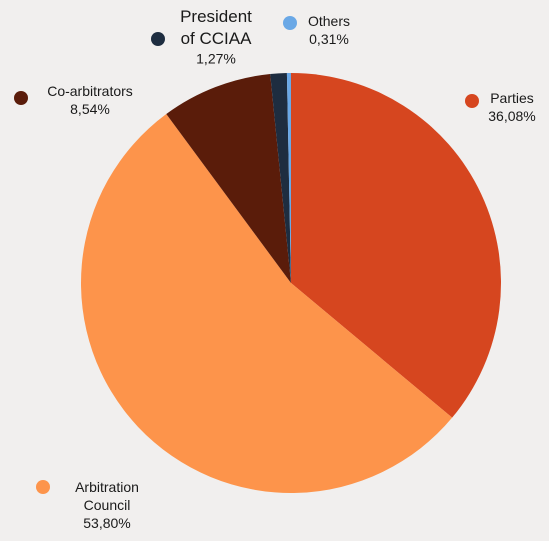 The height and width of the screenshot is (541, 549). What do you see at coordinates (288, 178) in the screenshot?
I see `pie-slice-others` at bounding box center [288, 178].